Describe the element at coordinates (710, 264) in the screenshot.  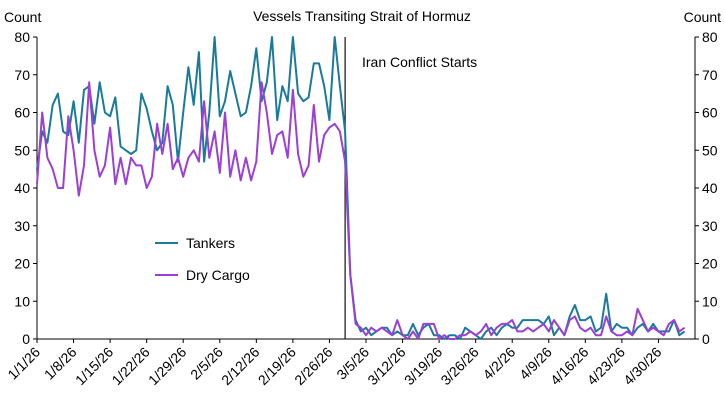
I see `y-tick-label-right: 20` at that location.